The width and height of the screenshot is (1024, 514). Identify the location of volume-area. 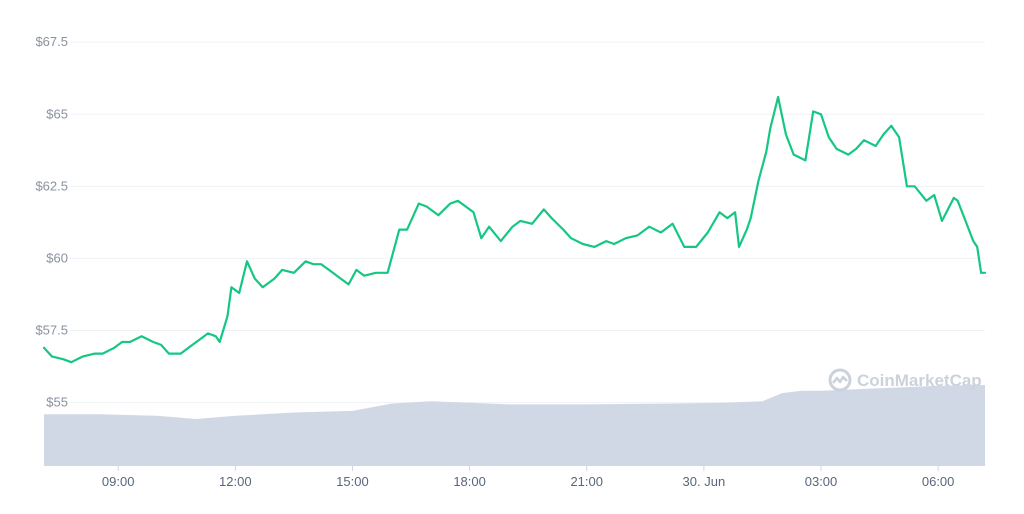
(514, 425).